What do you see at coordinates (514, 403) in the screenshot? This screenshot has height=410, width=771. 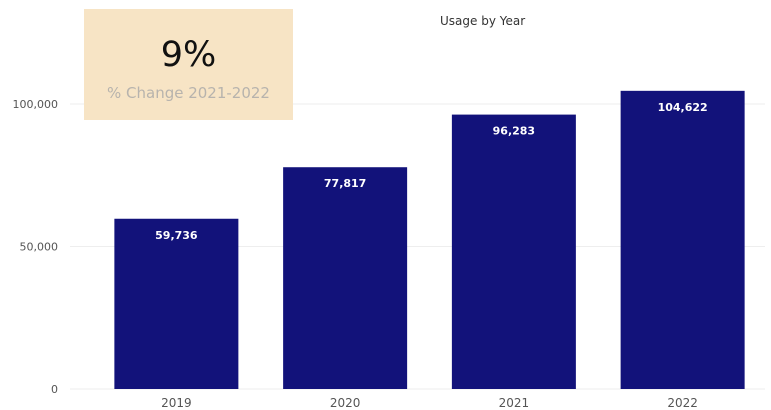 I see `x-tick-label: 2021` at bounding box center [514, 403].